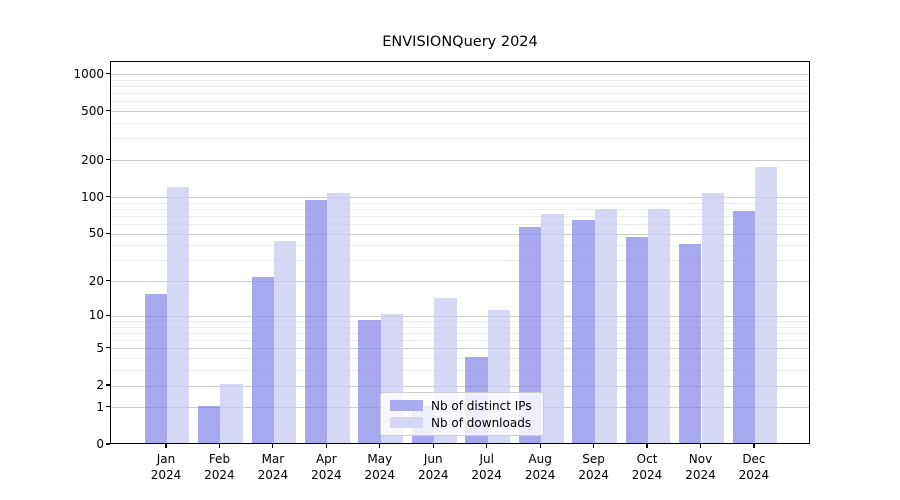  I want to click on bar-distinct-ips-oct, so click(637, 339).